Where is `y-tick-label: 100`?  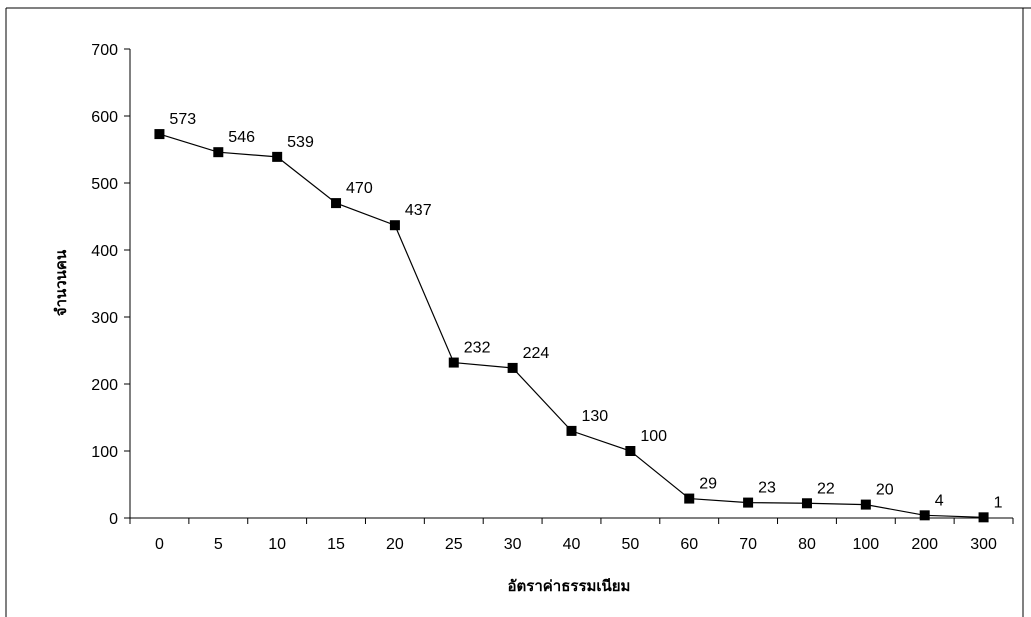 y-tick-label: 100 is located at coordinates (104, 452).